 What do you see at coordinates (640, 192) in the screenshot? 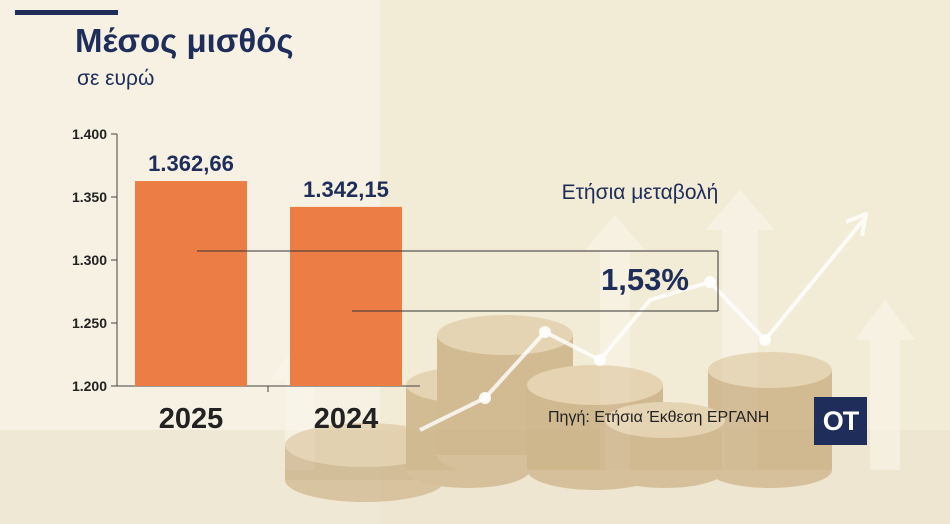
I see `annual-change-label: Ετήσια μεταβολή` at bounding box center [640, 192].